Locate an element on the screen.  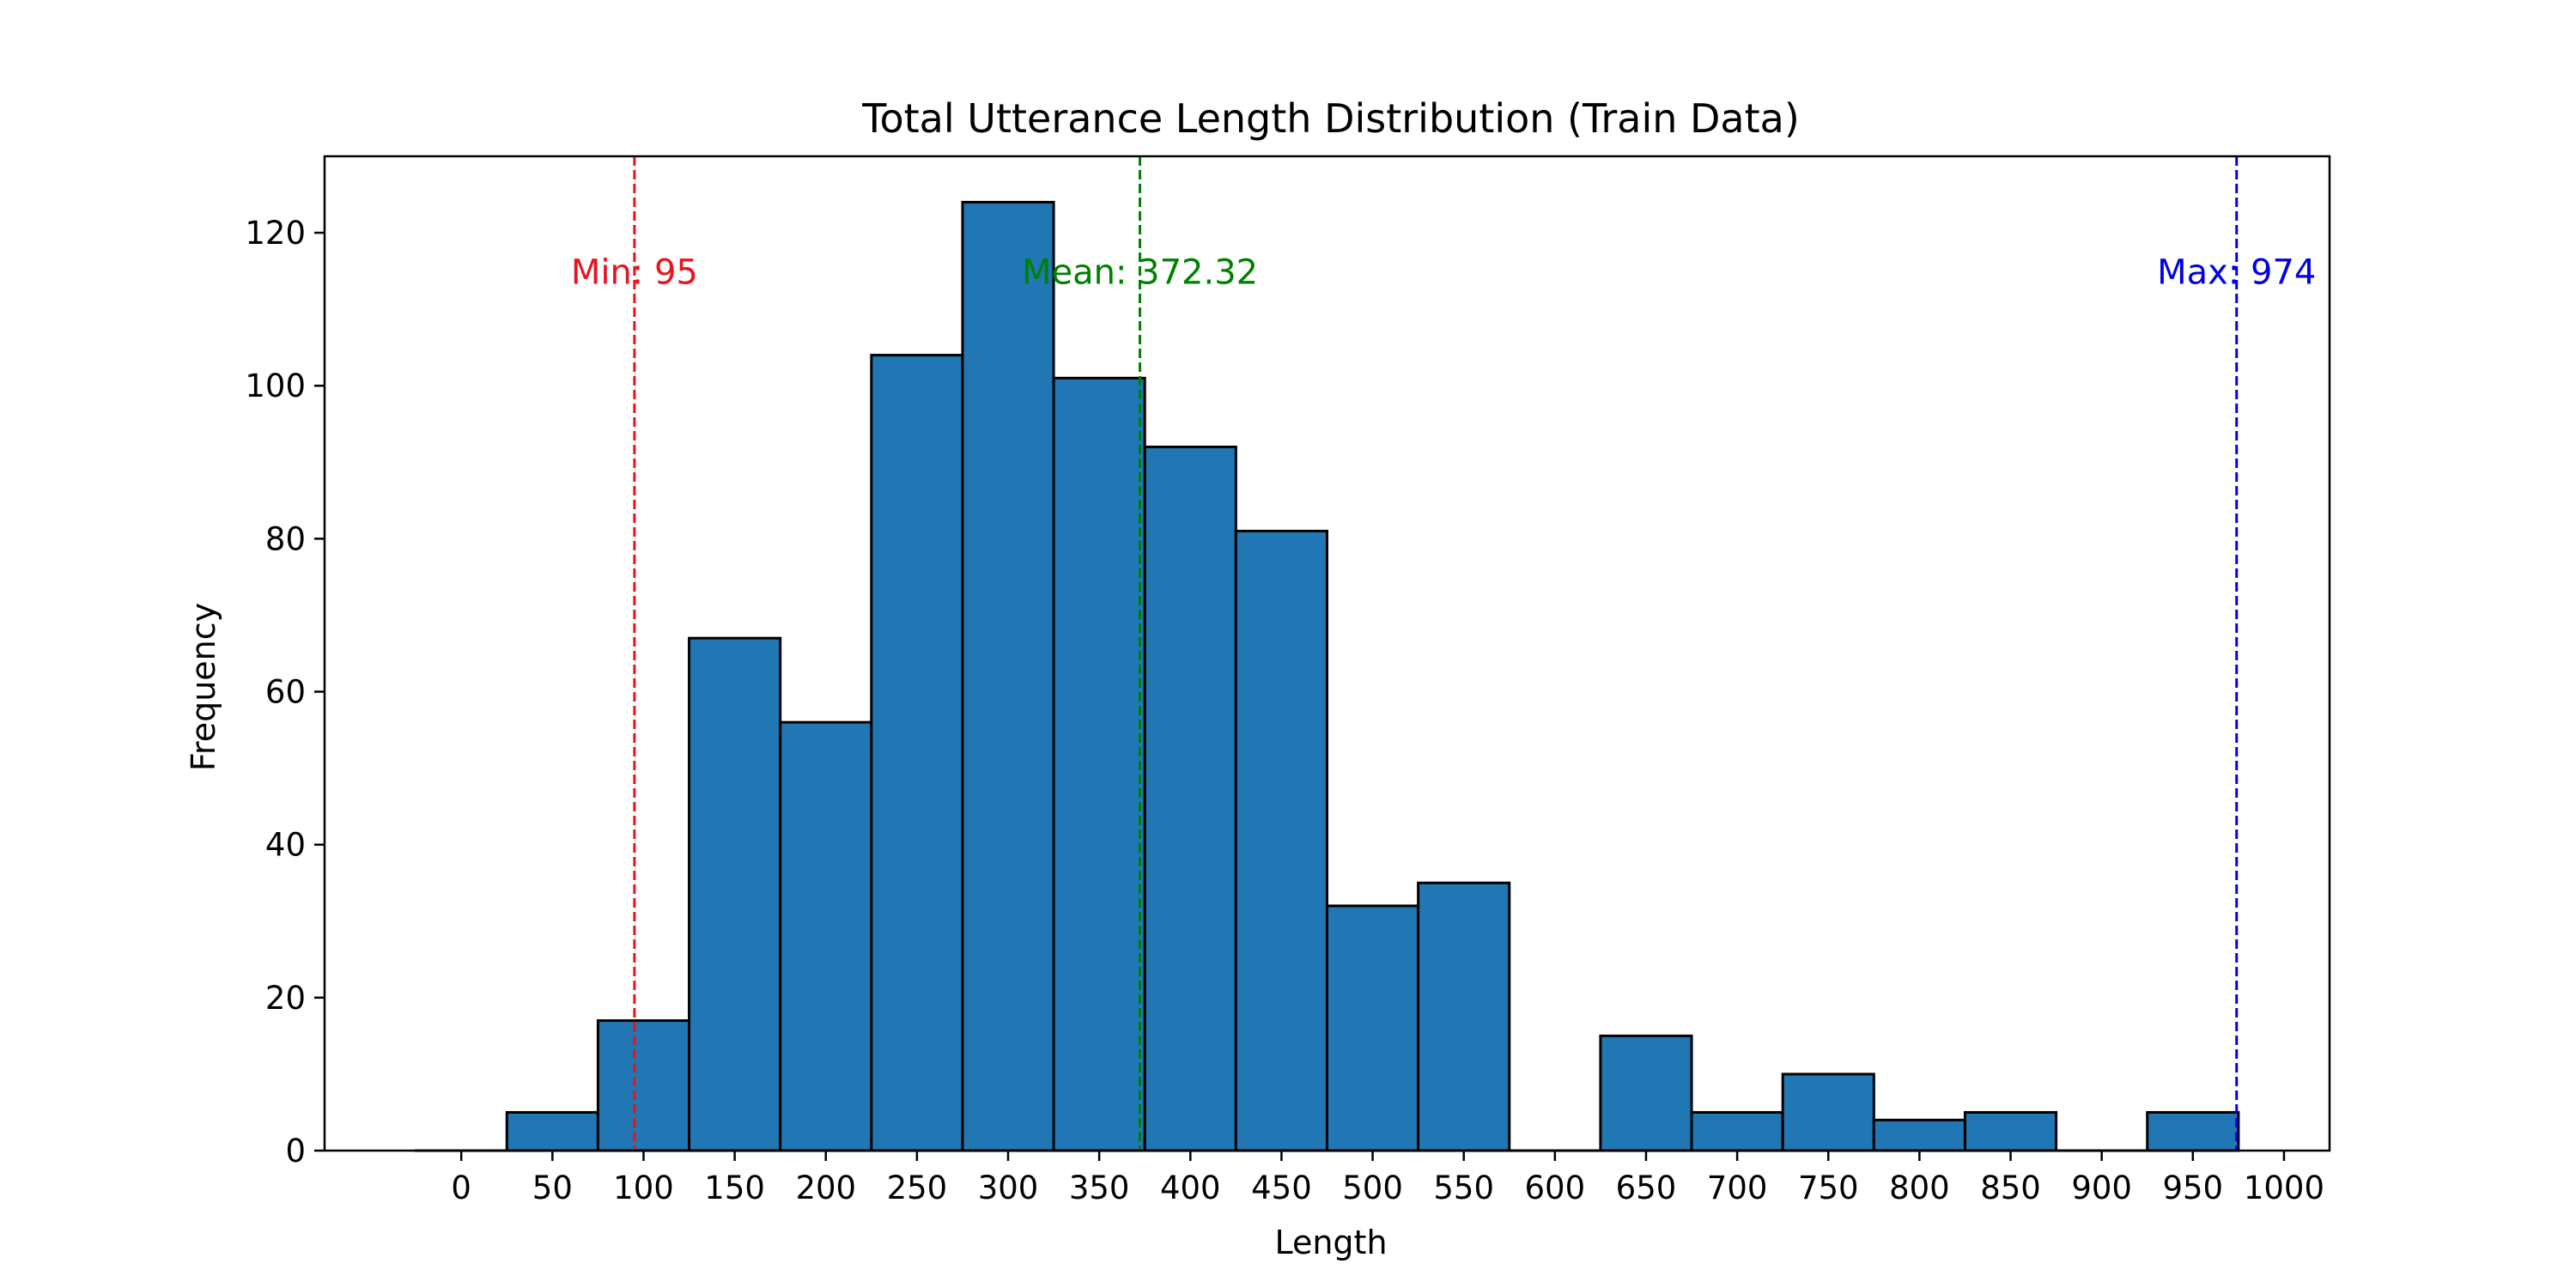
y-tick-label-40: 40 is located at coordinates (285, 845).